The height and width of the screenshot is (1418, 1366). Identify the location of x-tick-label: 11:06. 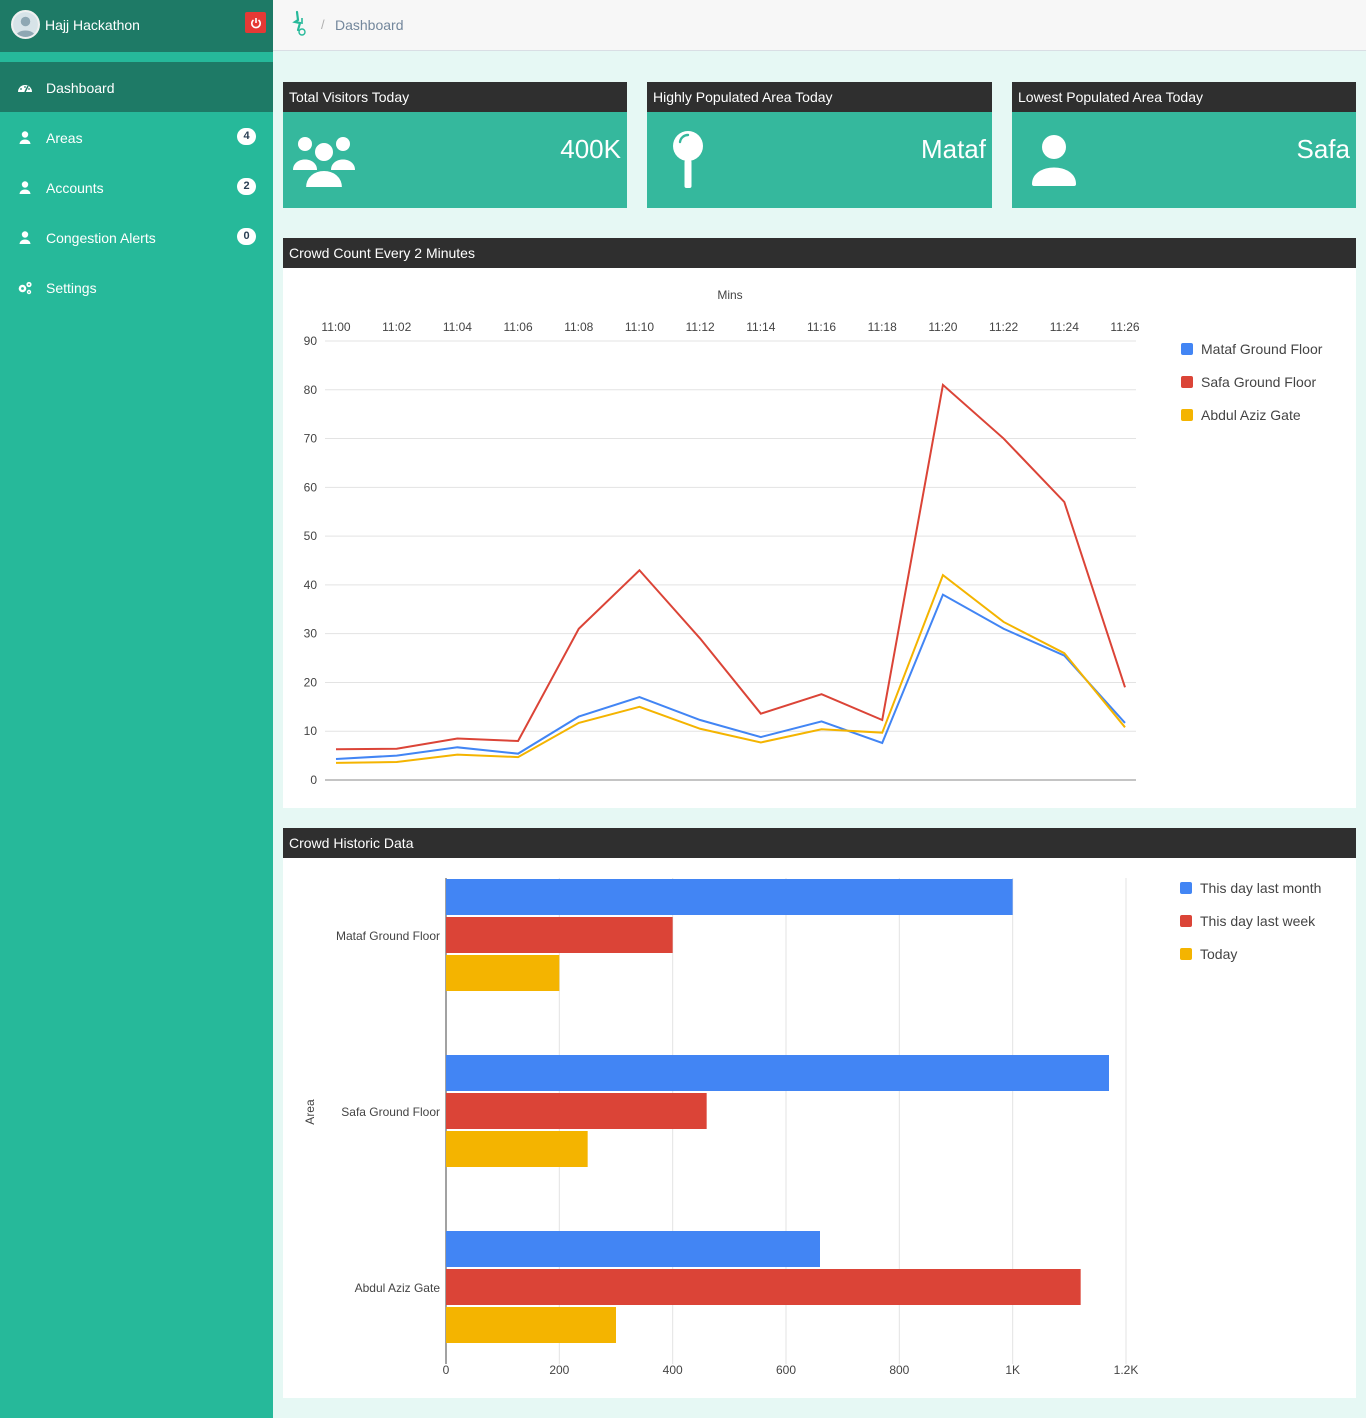
(518, 327).